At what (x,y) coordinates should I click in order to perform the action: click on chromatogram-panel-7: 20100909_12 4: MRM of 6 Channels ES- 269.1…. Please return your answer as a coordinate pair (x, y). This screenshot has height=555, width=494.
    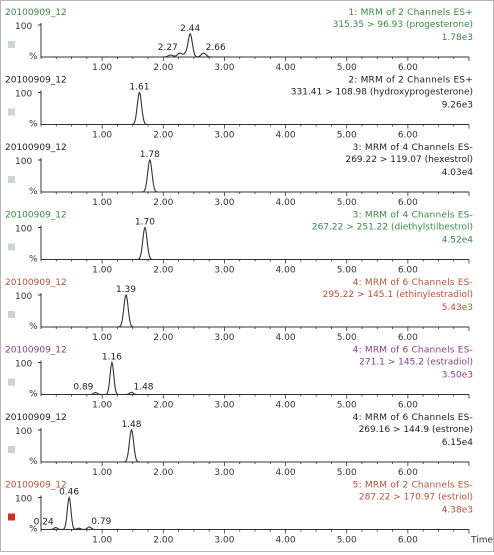
    Looking at the image, I should click on (239, 445).